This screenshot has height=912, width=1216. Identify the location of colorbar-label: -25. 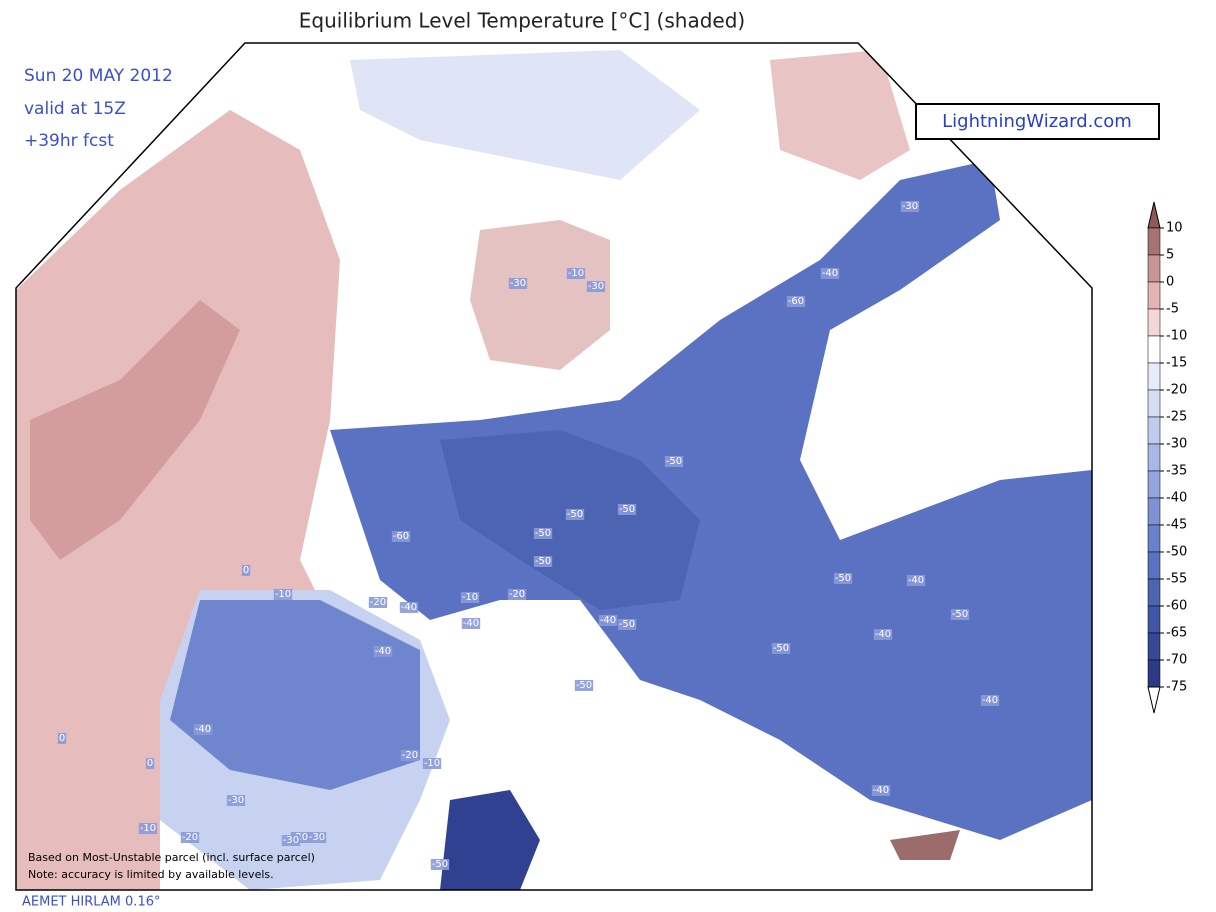
(1176, 417).